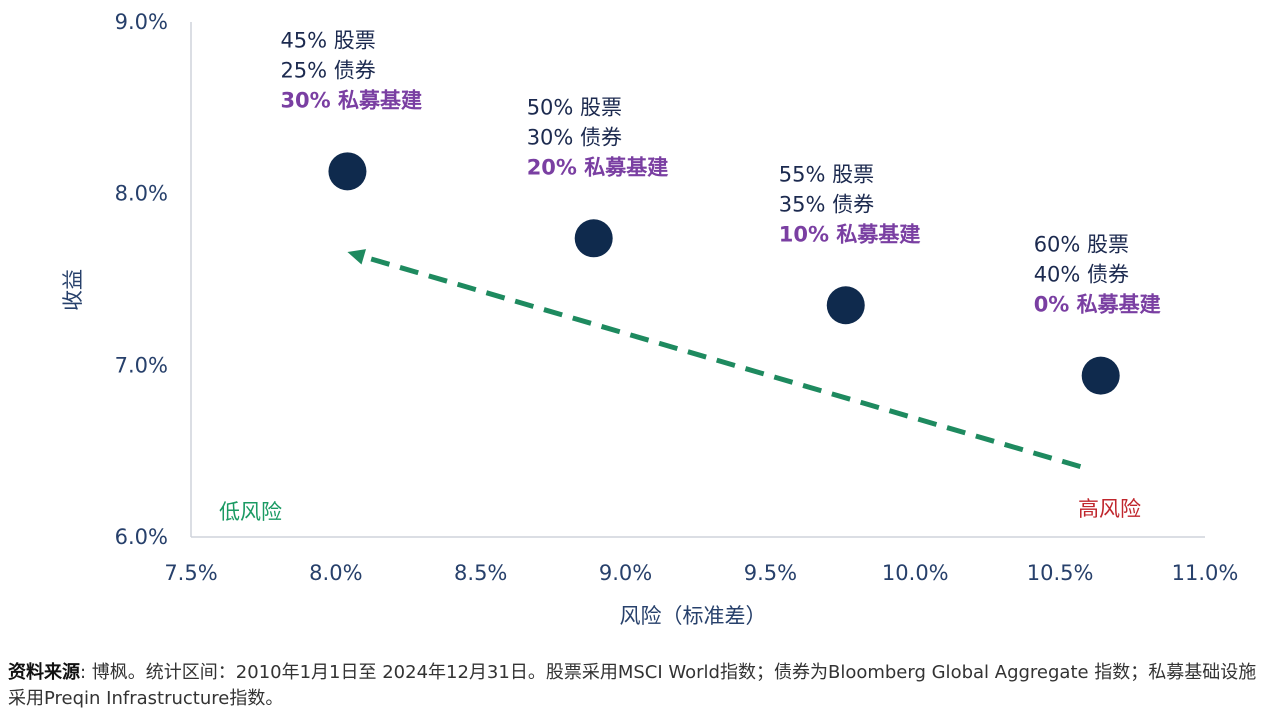  I want to click on equity-share-label: 50% 股票, so click(574, 107).